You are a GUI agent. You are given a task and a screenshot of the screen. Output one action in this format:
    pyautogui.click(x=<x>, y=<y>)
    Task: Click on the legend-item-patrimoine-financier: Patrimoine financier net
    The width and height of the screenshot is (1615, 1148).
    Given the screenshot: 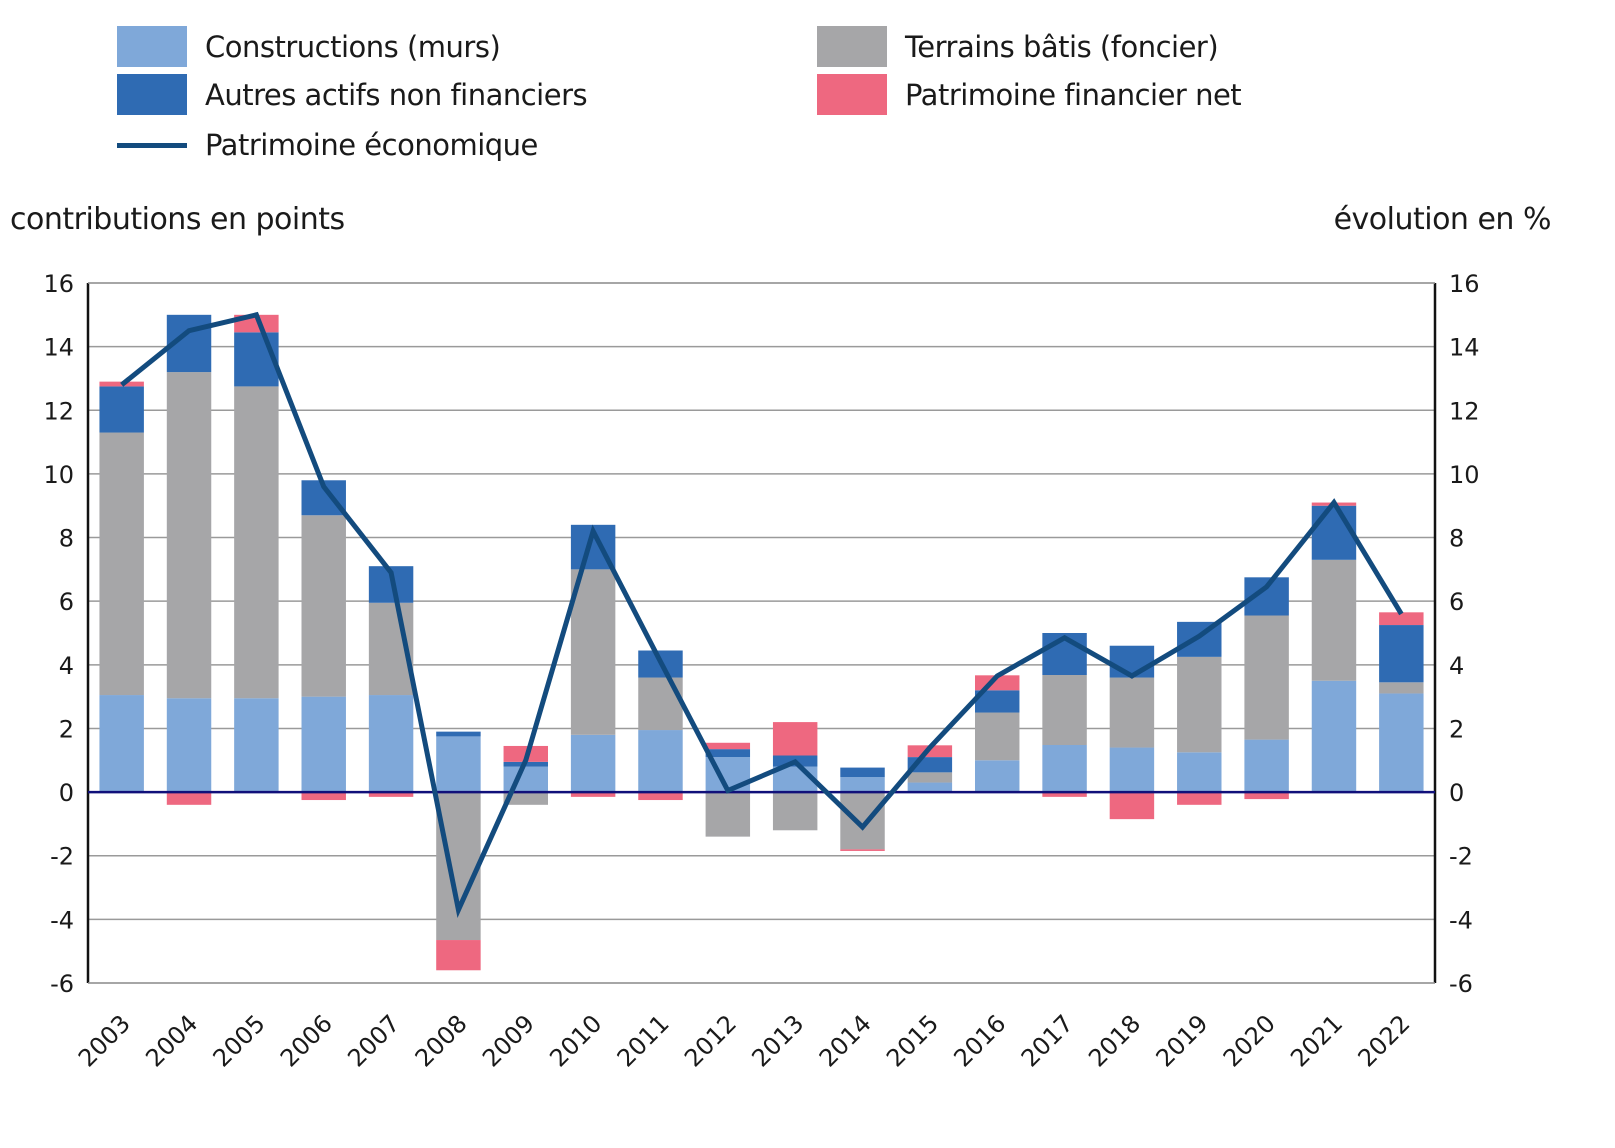 What is the action you would take?
    pyautogui.click(x=1029, y=94)
    